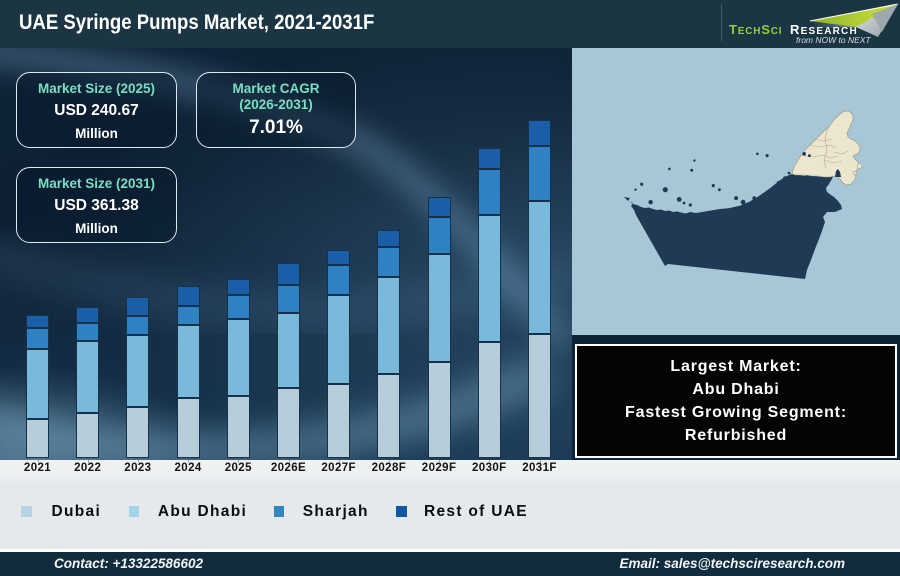  I want to click on svg-text: from NOW to NEXT, so click(833, 40).